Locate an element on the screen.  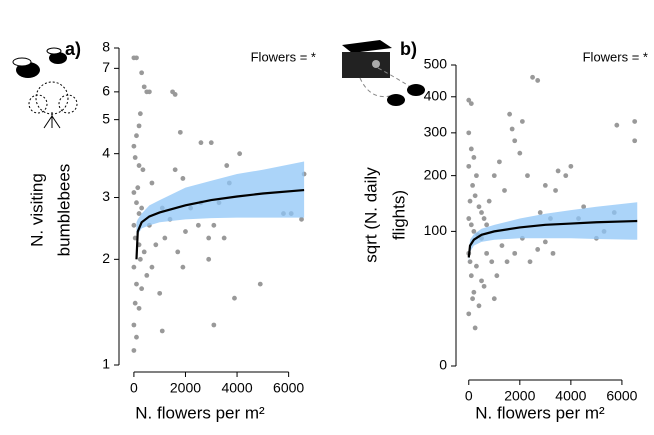
y-tick-label: 4 is located at coordinates (106, 152).